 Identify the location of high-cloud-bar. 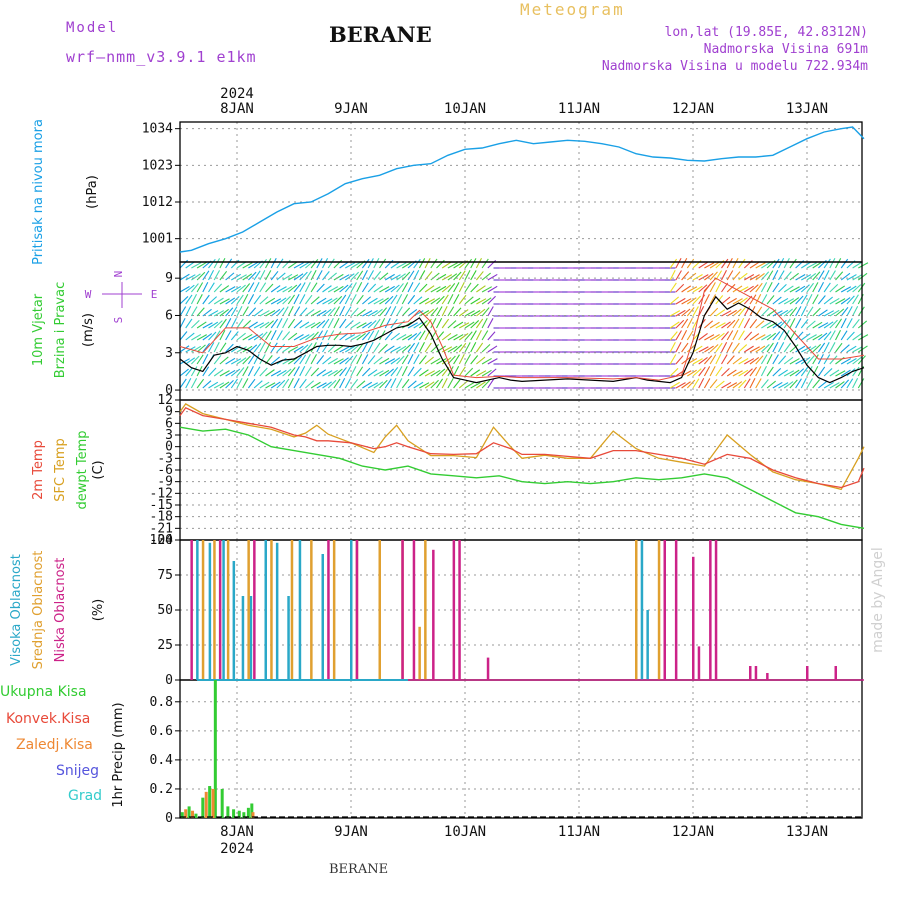
(647, 645).